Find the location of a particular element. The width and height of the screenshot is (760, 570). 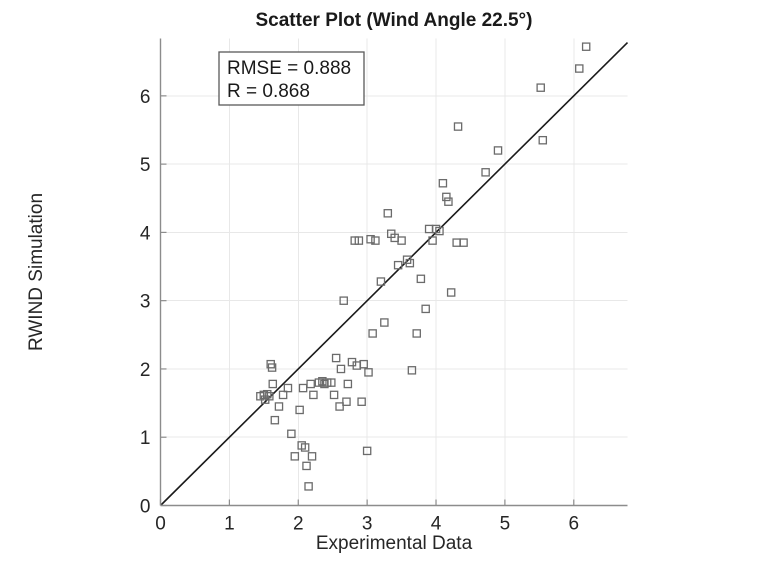

y-tick-label-1: 1 is located at coordinates (145, 438).